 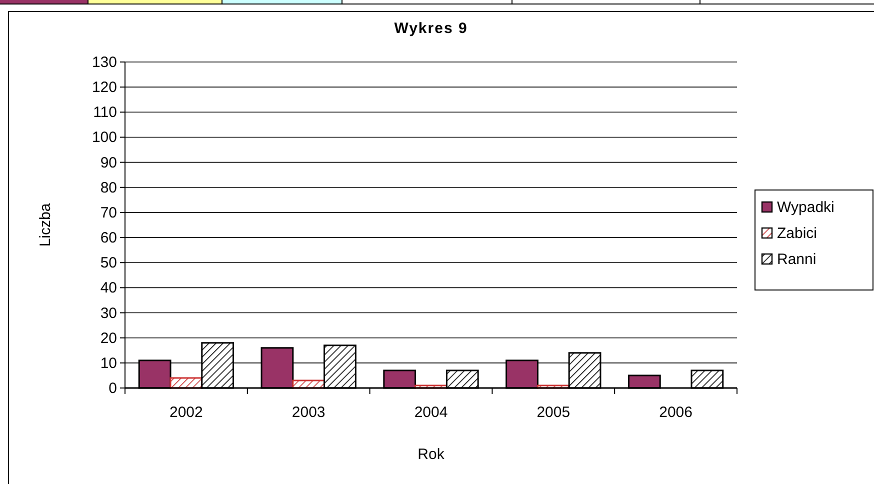 What do you see at coordinates (431, 28) in the screenshot?
I see `chart-title: Wykres 9` at bounding box center [431, 28].